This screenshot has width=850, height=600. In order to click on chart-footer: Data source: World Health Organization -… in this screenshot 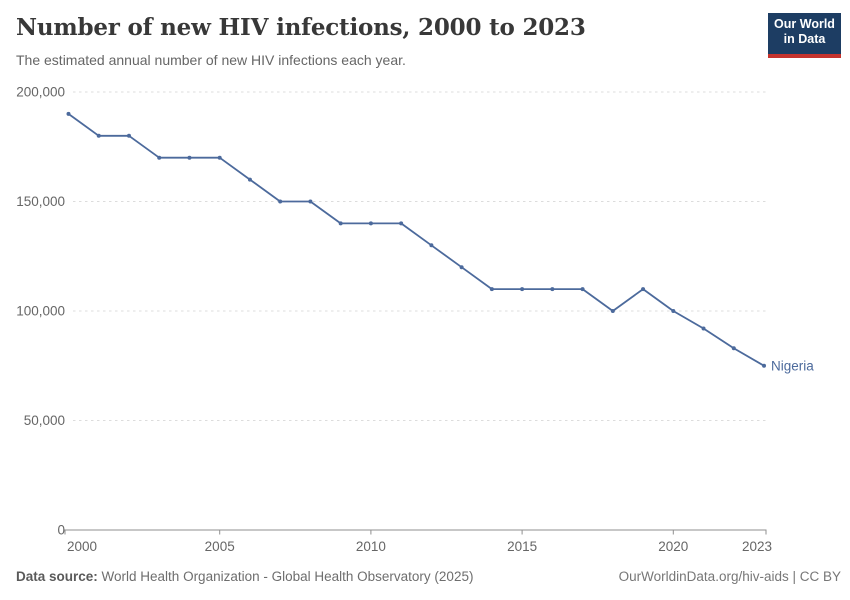, I will do `click(428, 576)`.